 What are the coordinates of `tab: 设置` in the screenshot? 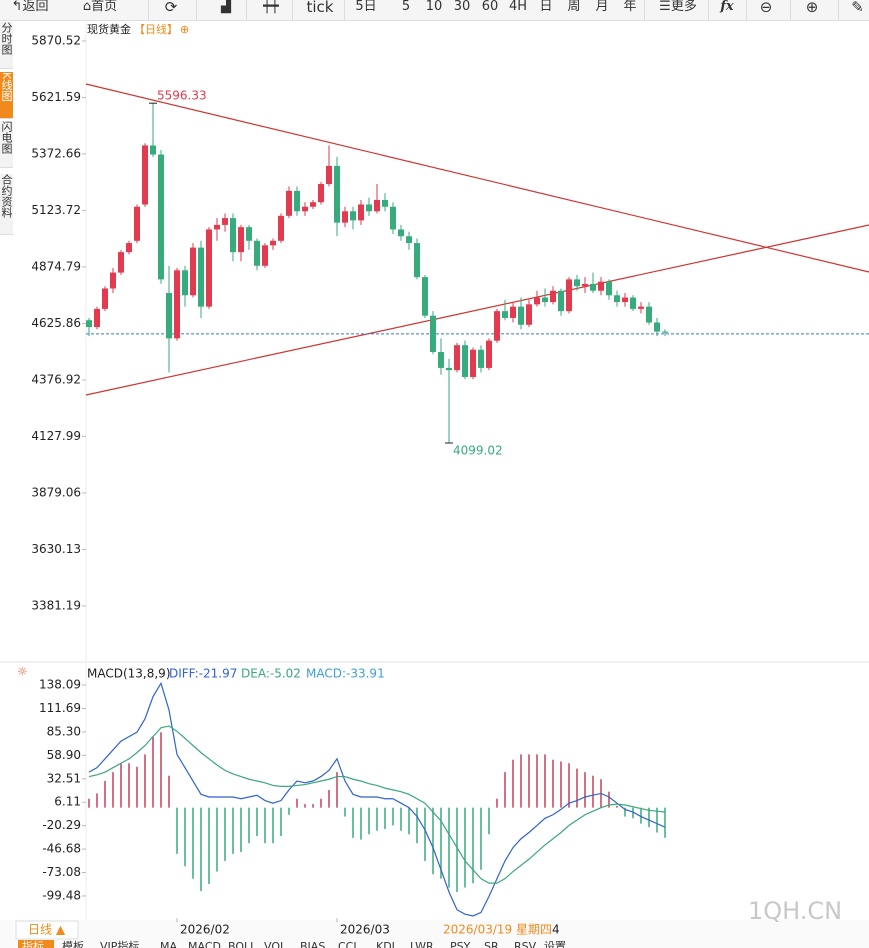 It's located at (555, 944).